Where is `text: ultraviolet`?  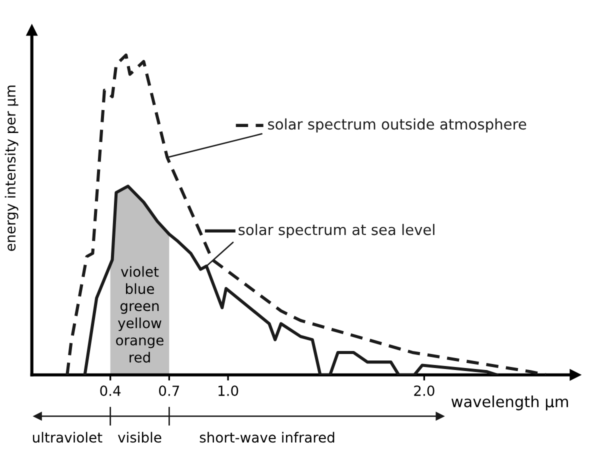 text: ultraviolet is located at coordinates (67, 437).